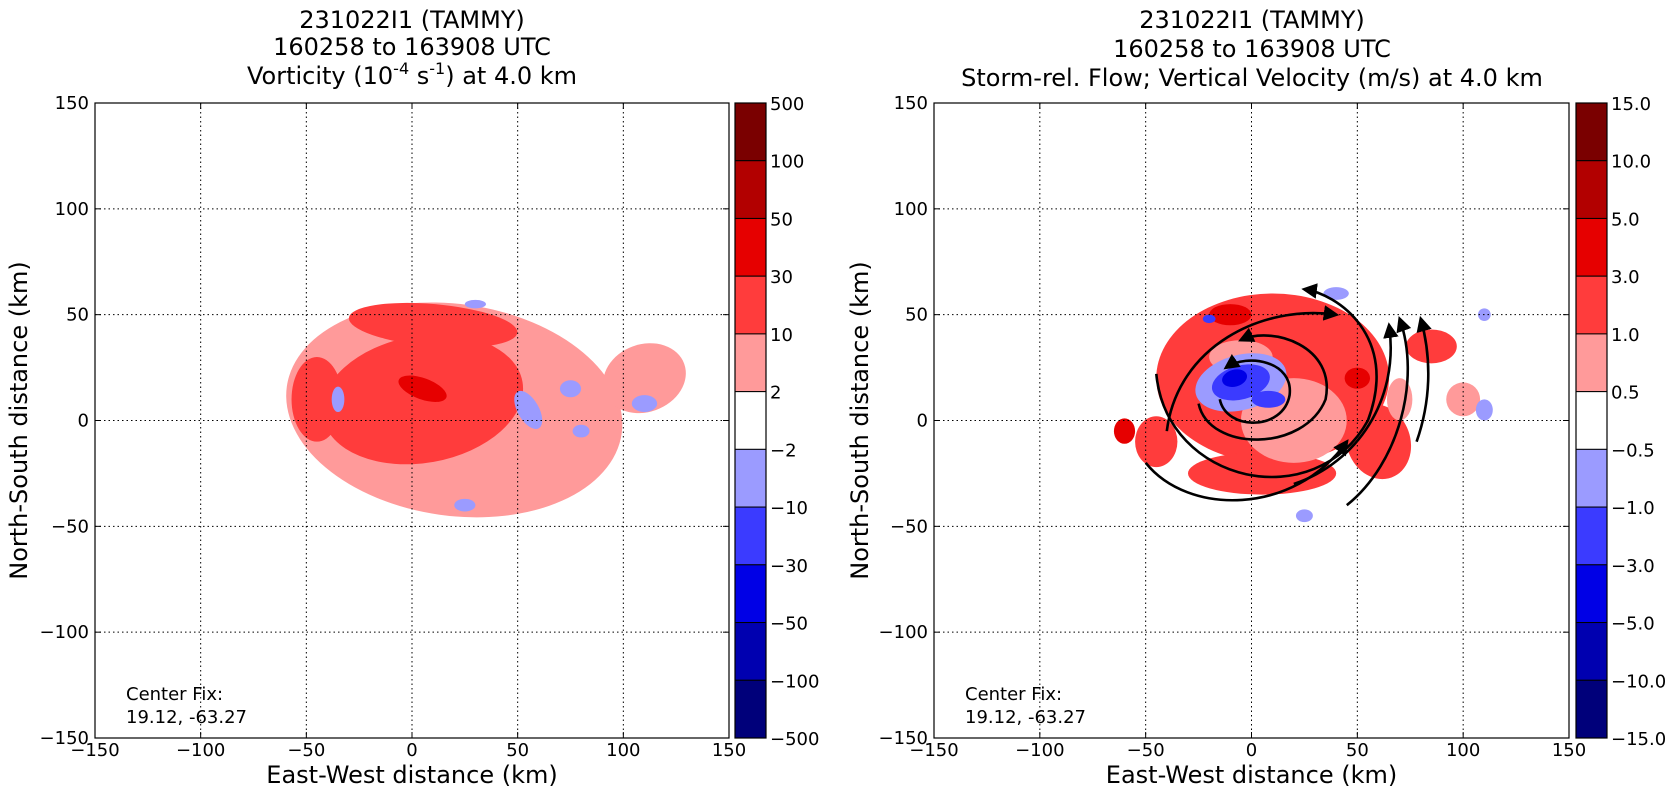 The image size is (1677, 801). Describe the element at coordinates (1638, 739) in the screenshot. I see `colorbar-label: −15.0` at that location.